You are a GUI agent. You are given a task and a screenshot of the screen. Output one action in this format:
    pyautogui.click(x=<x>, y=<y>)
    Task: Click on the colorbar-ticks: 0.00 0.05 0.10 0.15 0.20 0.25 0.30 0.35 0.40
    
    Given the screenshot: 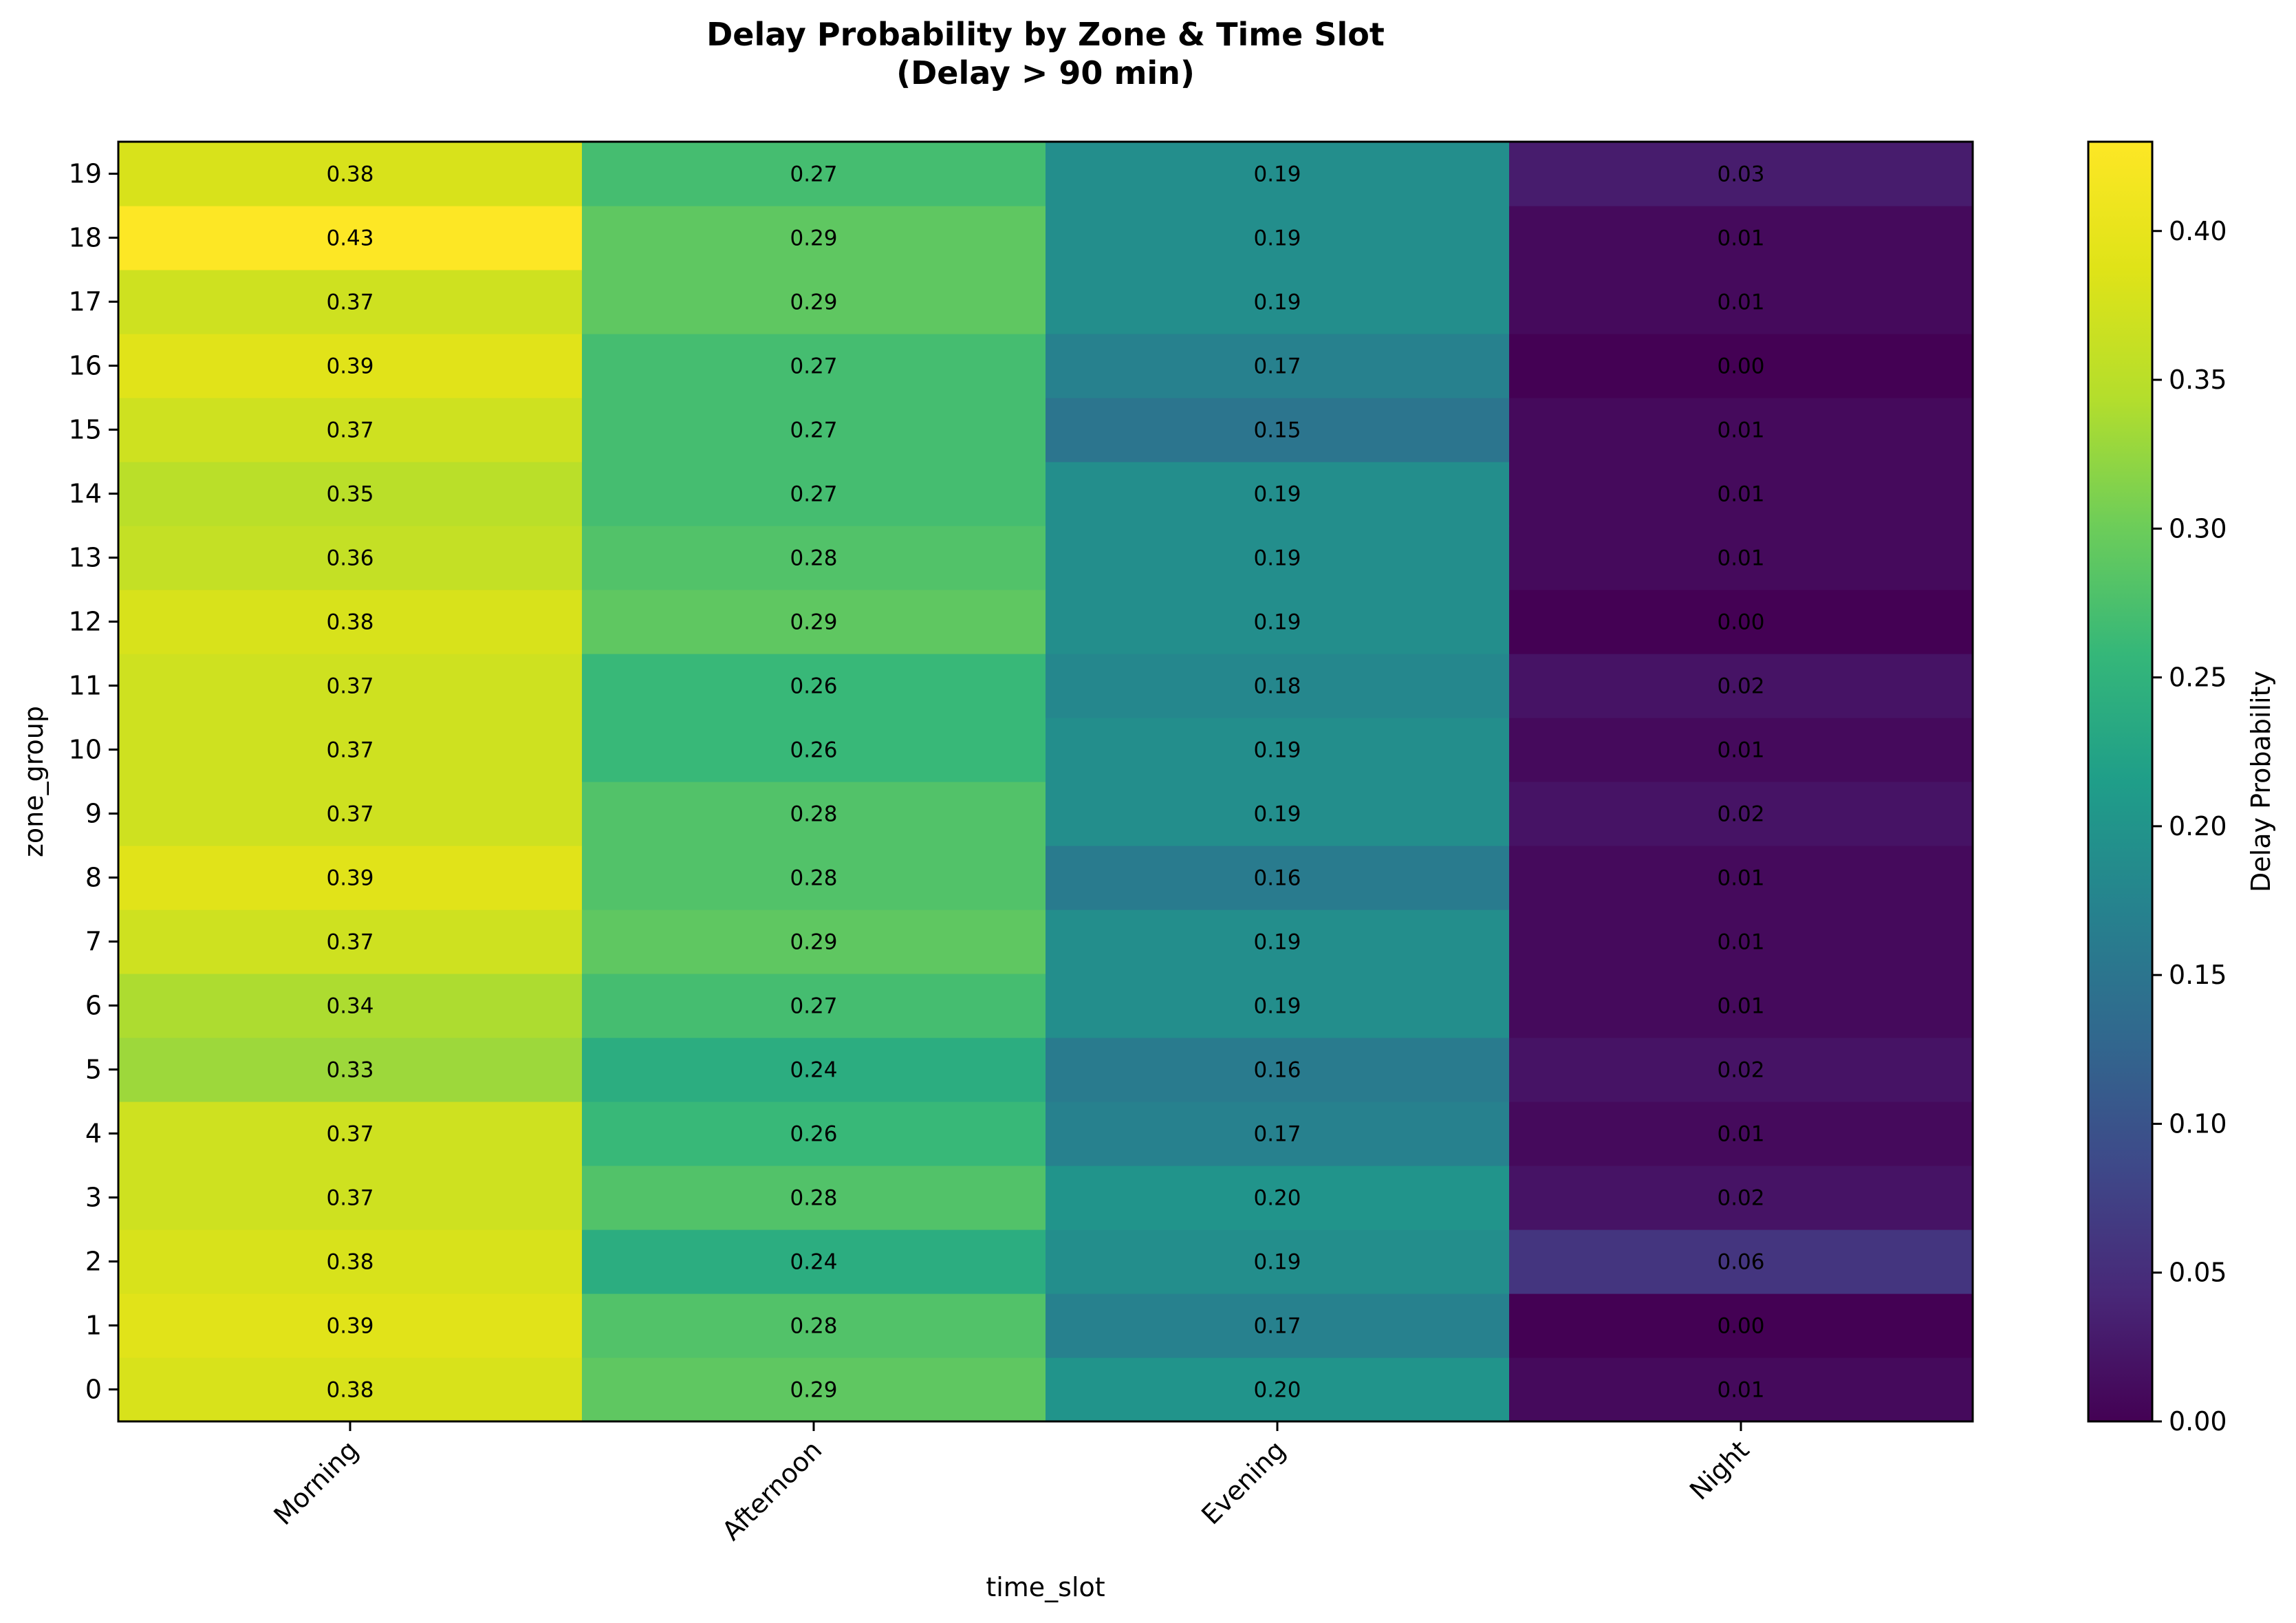 What is the action you would take?
    pyautogui.click(x=2190, y=826)
    